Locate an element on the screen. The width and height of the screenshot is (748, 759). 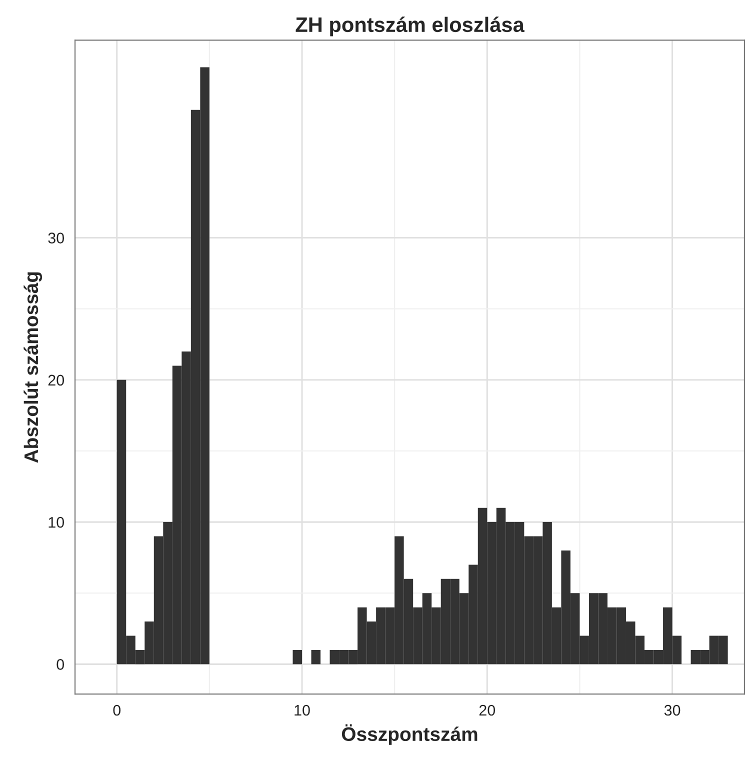
y-tick-label: 30 is located at coordinates (56, 238).